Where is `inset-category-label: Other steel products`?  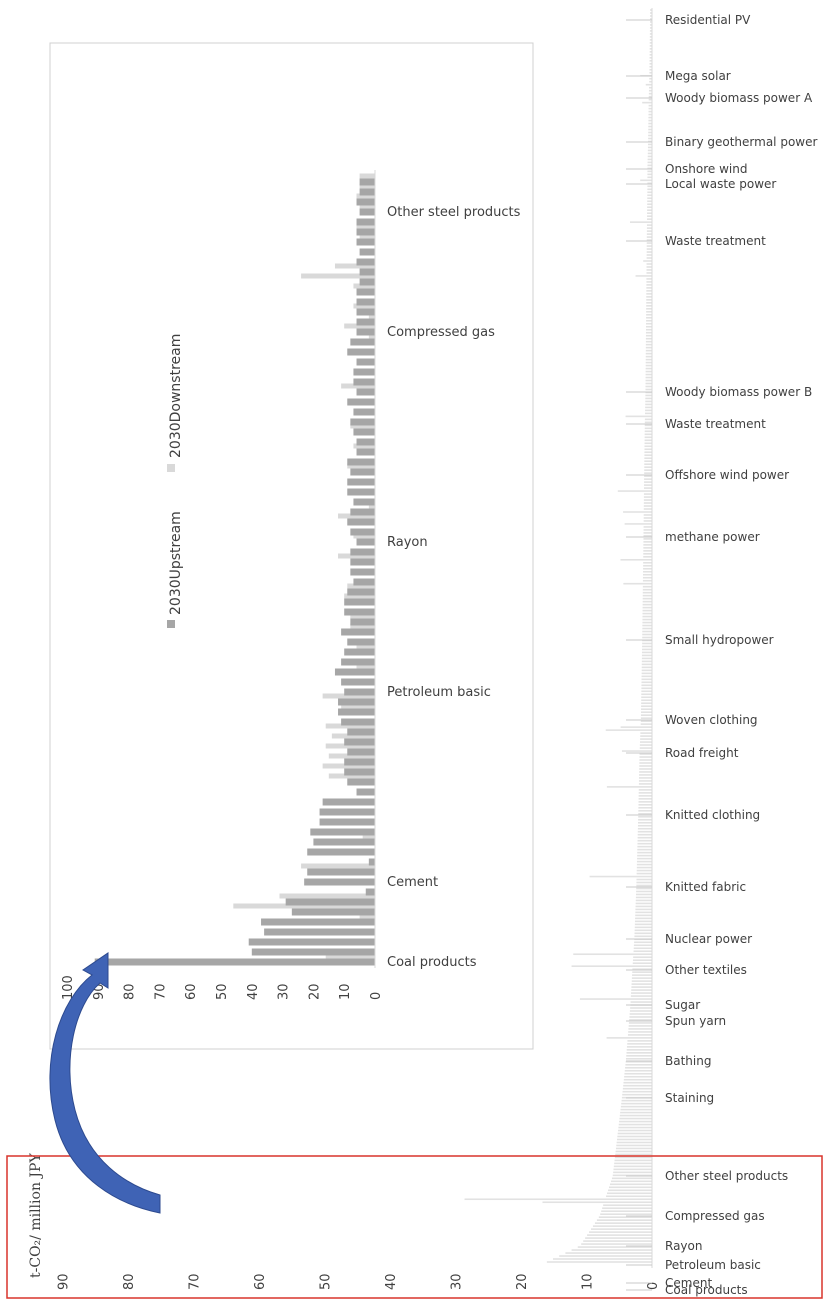
inset-category-label: Other steel products is located at coordinates (454, 212).